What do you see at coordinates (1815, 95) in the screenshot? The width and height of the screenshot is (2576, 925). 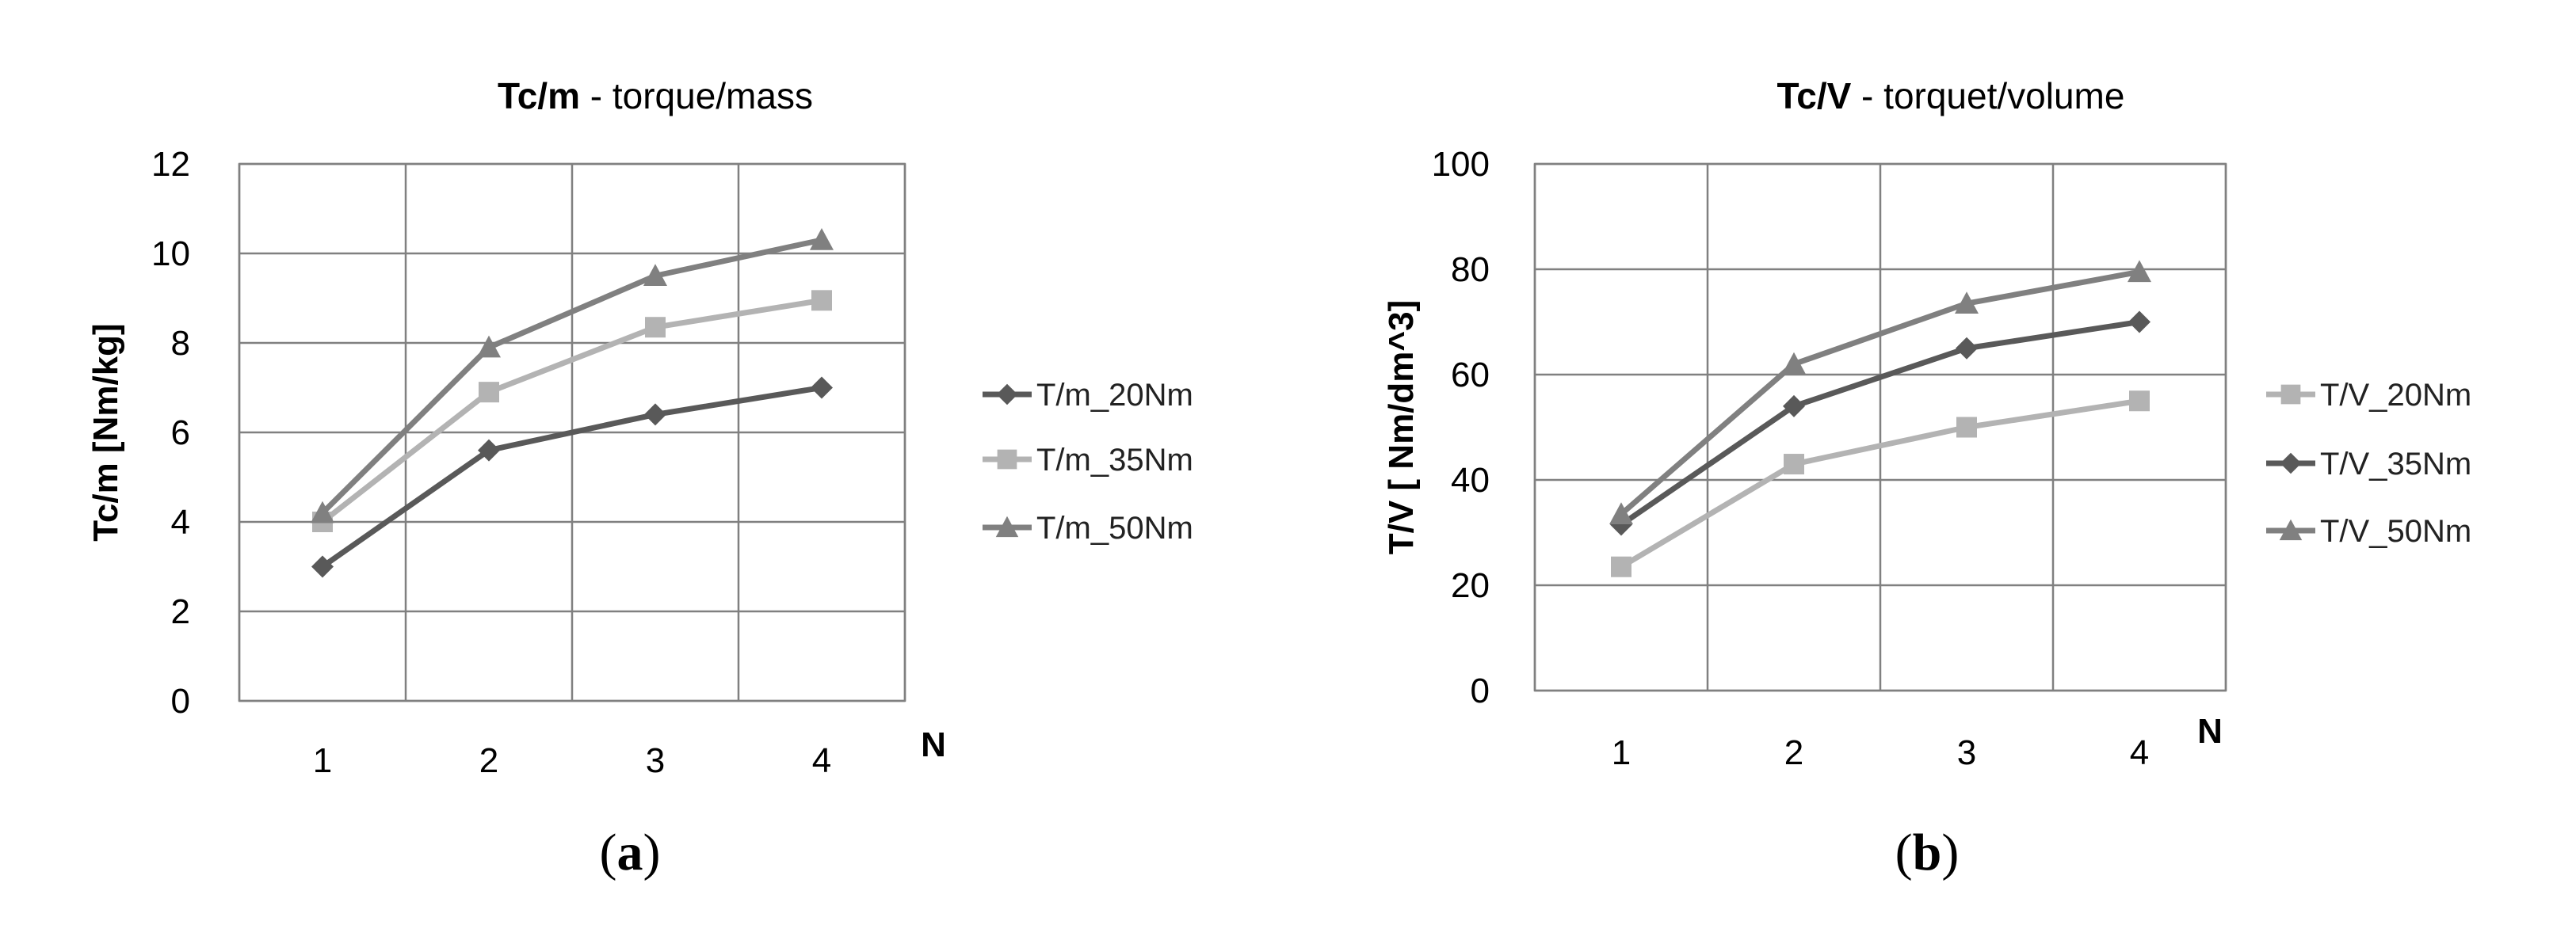 I see `chart-title-bold: Tc/V` at bounding box center [1815, 95].